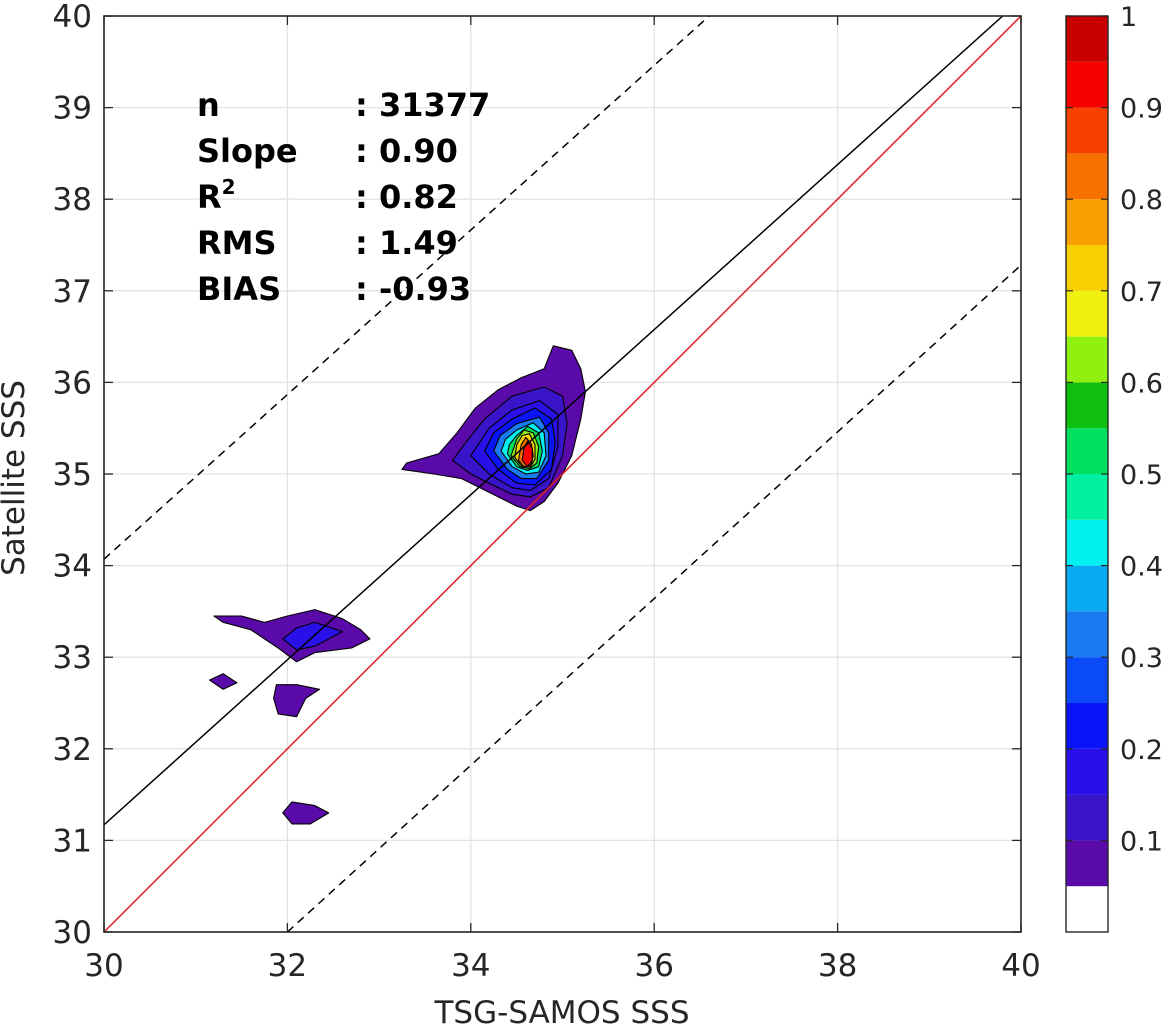 This screenshot has width=1172, height=1032. What do you see at coordinates (72, 383) in the screenshot?
I see `y-tick-label-6: 36` at bounding box center [72, 383].